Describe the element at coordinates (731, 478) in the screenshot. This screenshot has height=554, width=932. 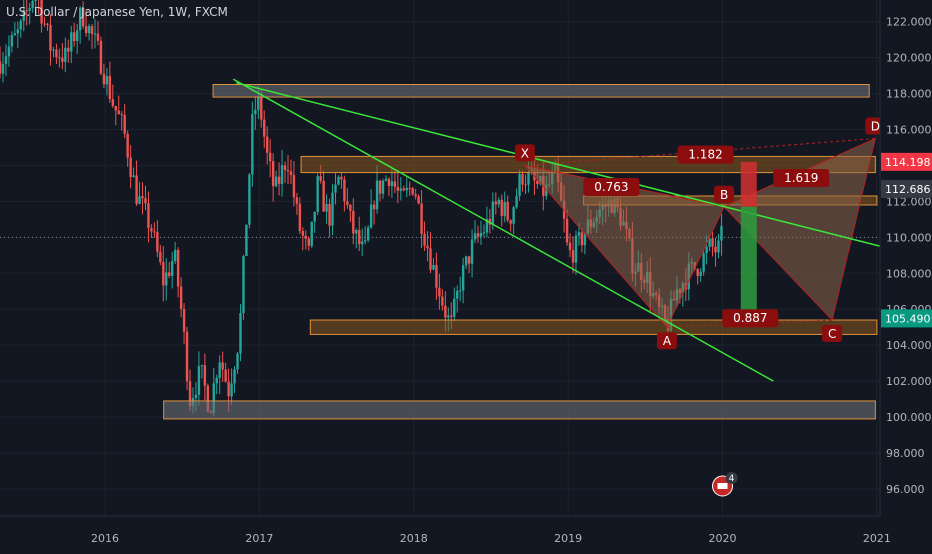
I see `badge-count-bg` at that location.